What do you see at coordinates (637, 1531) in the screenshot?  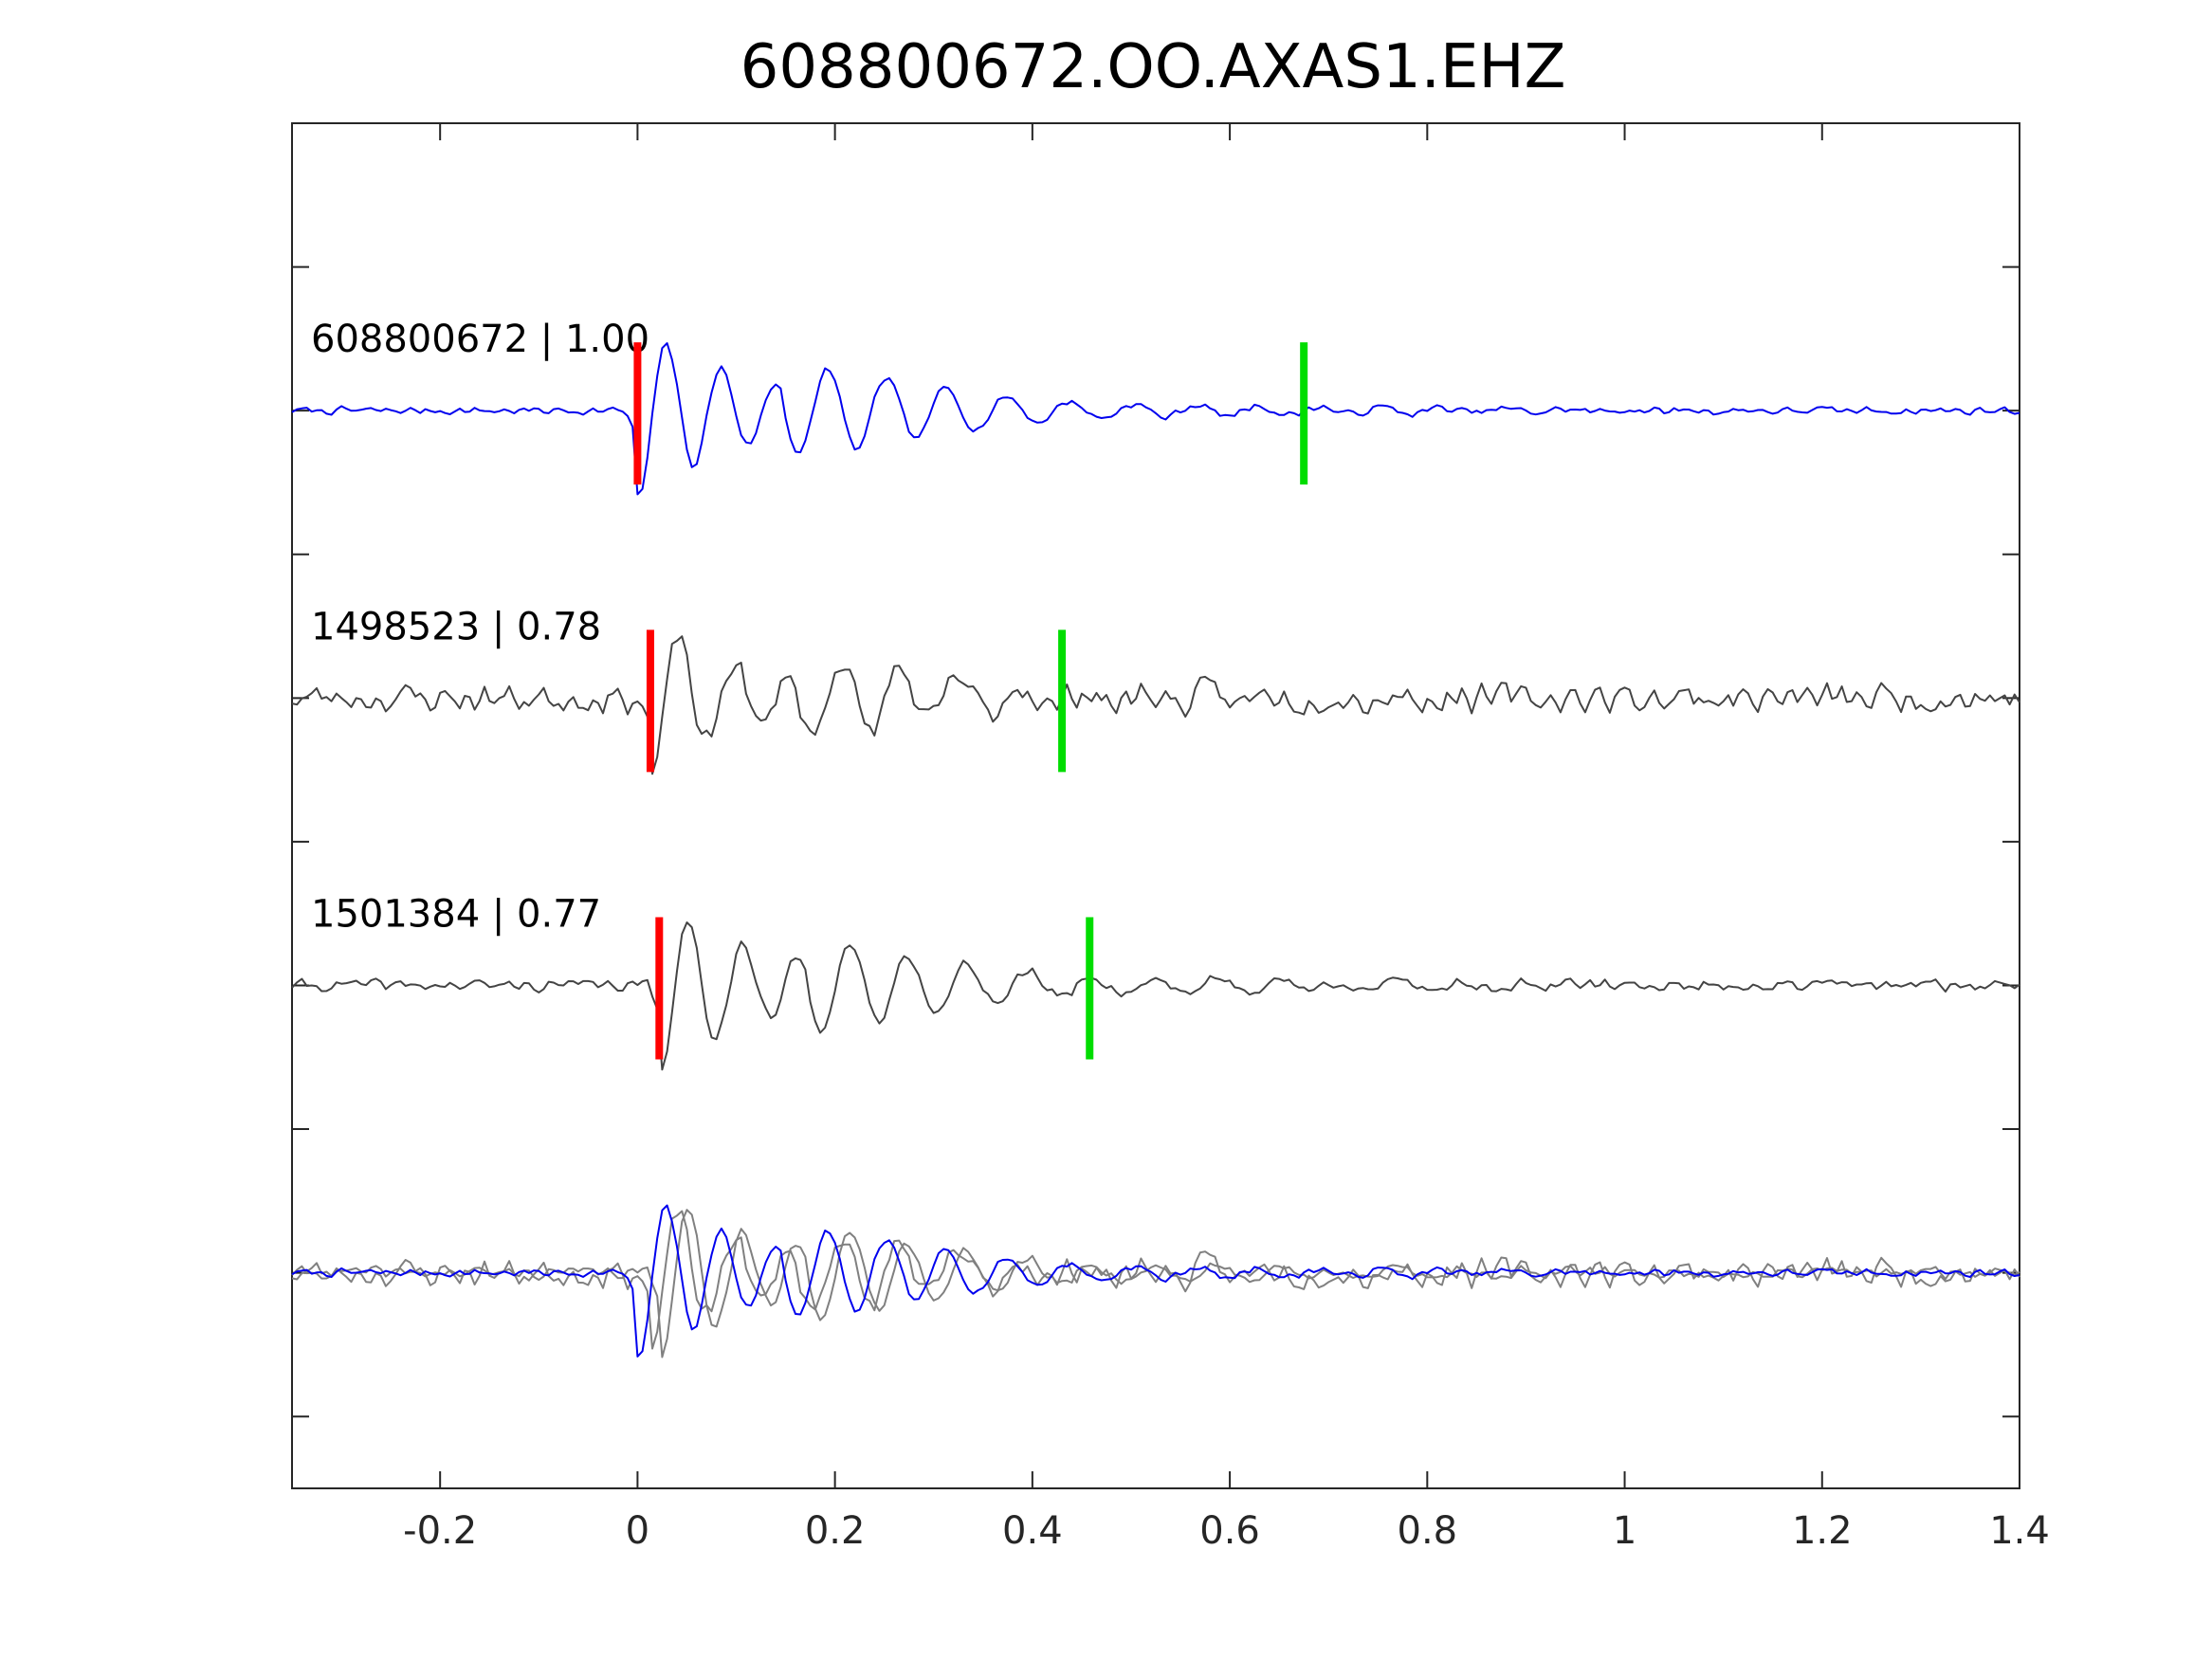 I see `x-tick-label: 0` at bounding box center [637, 1531].